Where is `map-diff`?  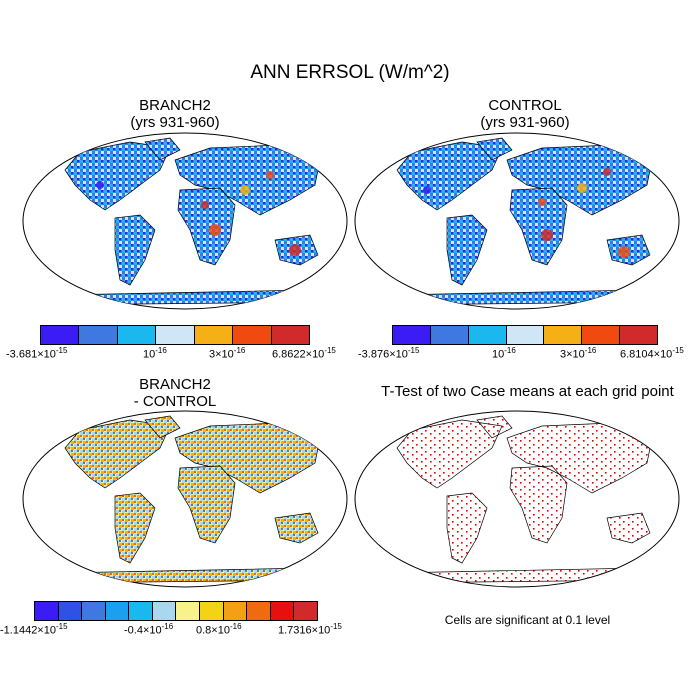 map-diff is located at coordinates (185, 499).